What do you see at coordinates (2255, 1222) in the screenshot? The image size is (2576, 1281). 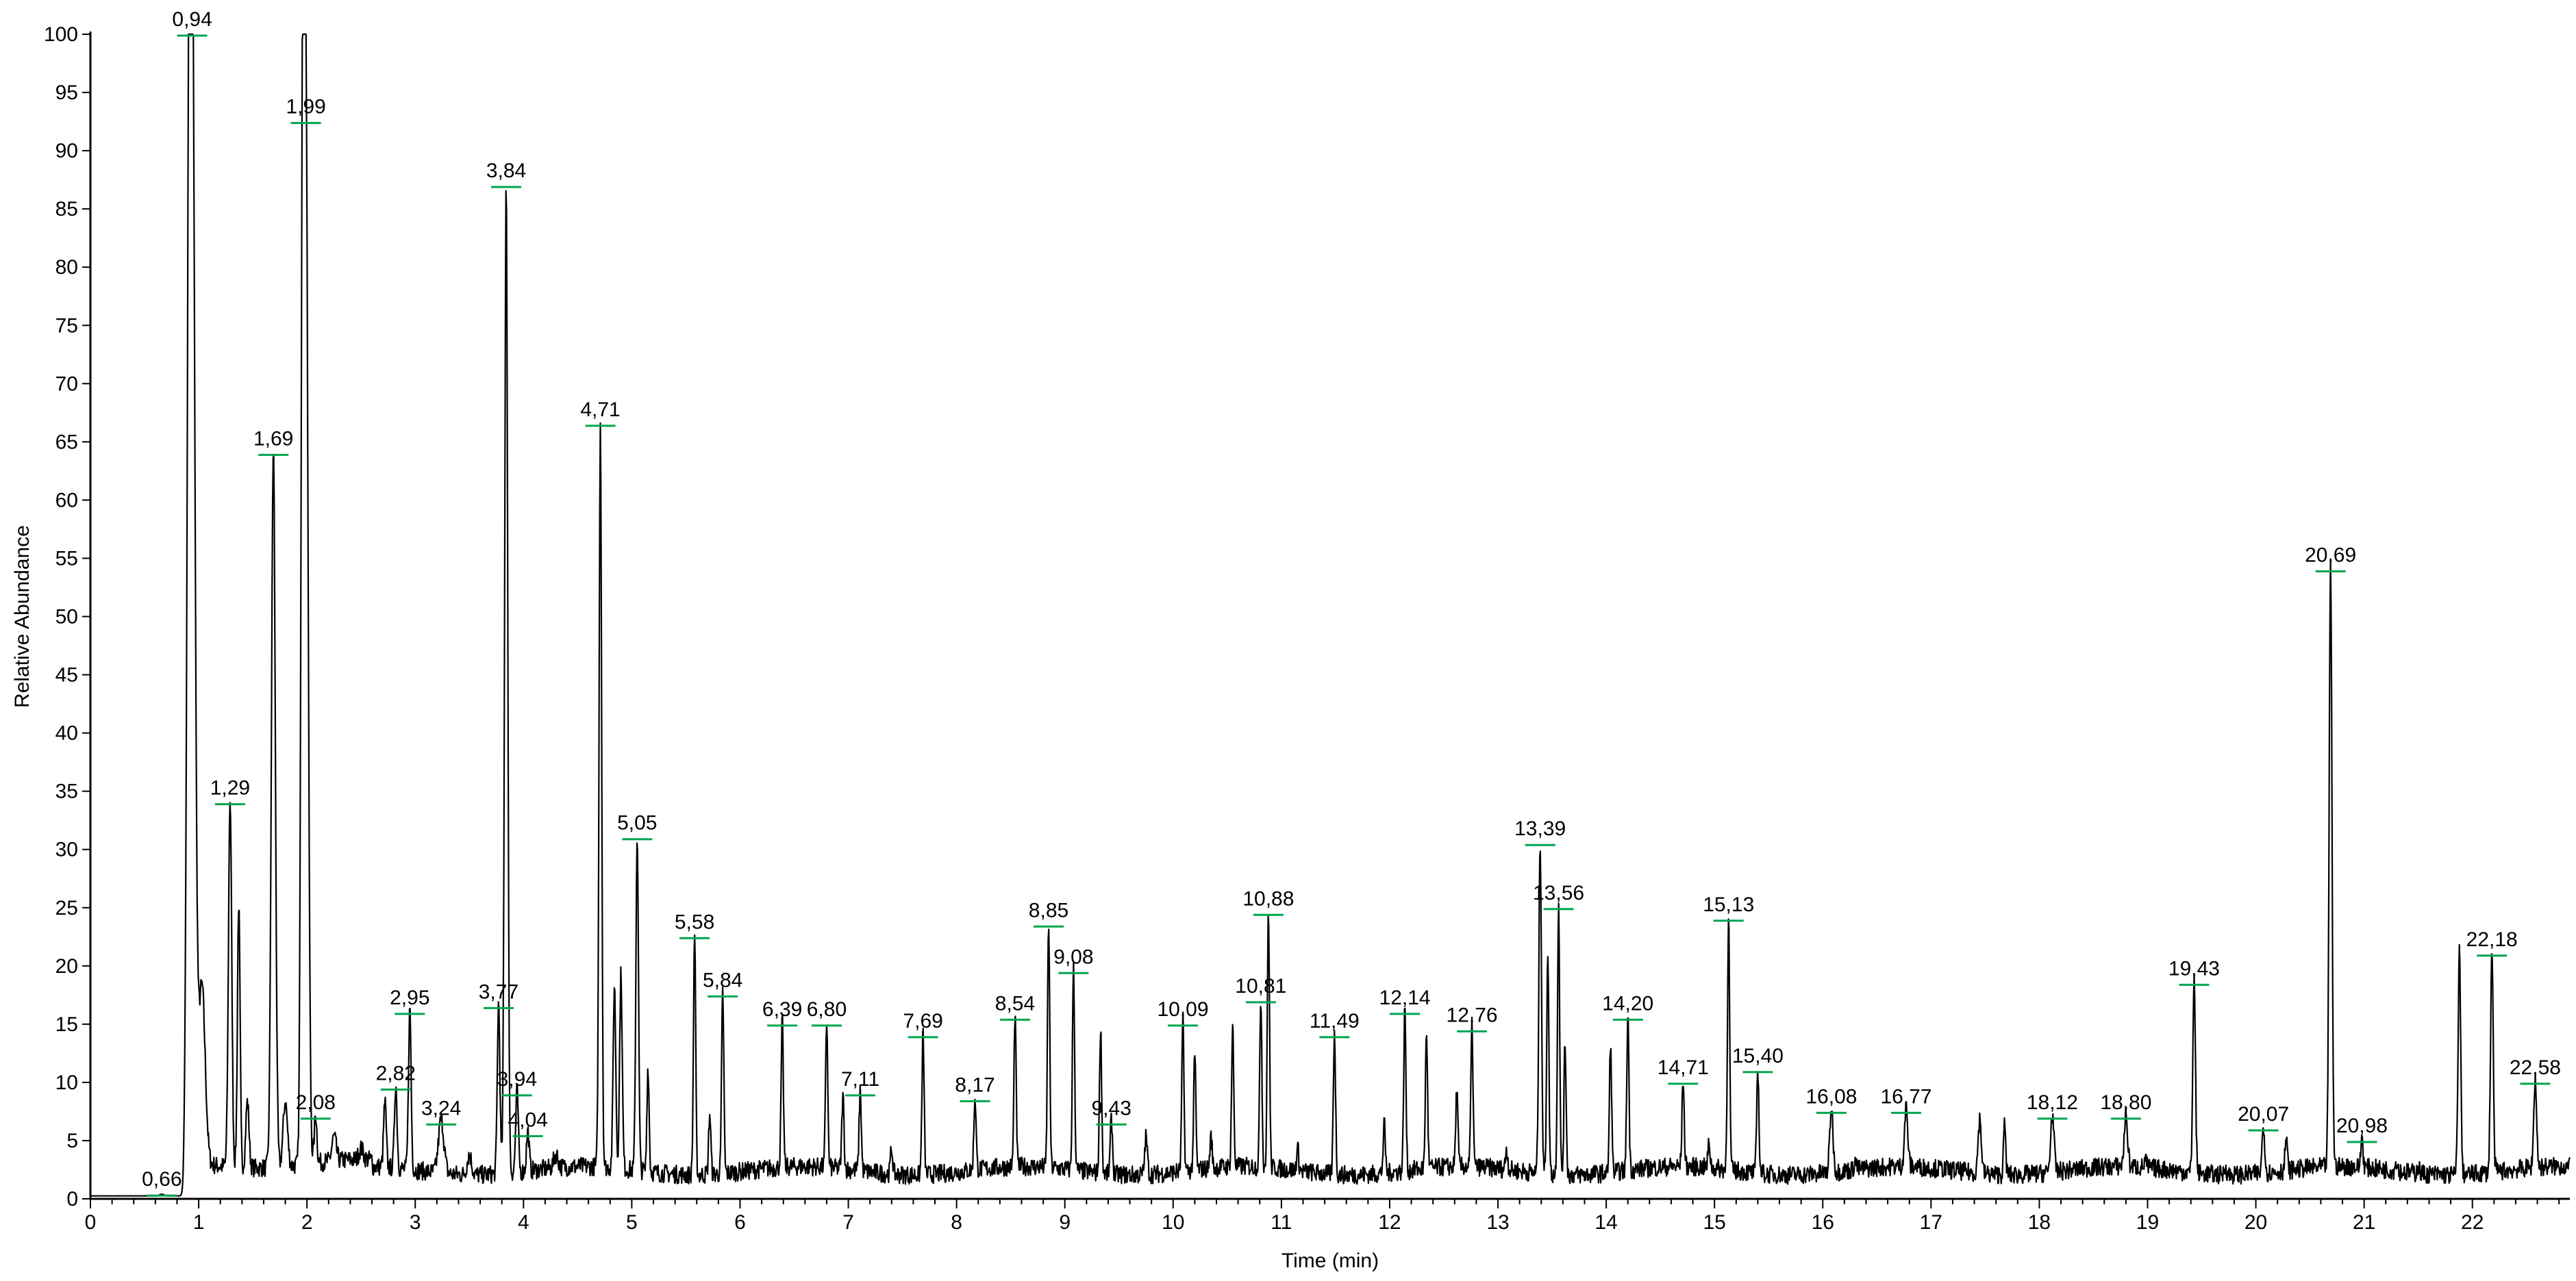 I see `x-tick-label: 20` at bounding box center [2255, 1222].